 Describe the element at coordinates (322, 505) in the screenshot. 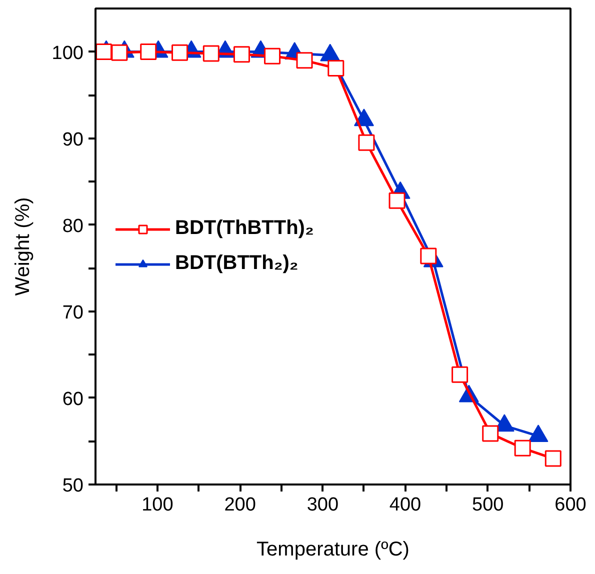

I see `x-tick-label: 300` at that location.